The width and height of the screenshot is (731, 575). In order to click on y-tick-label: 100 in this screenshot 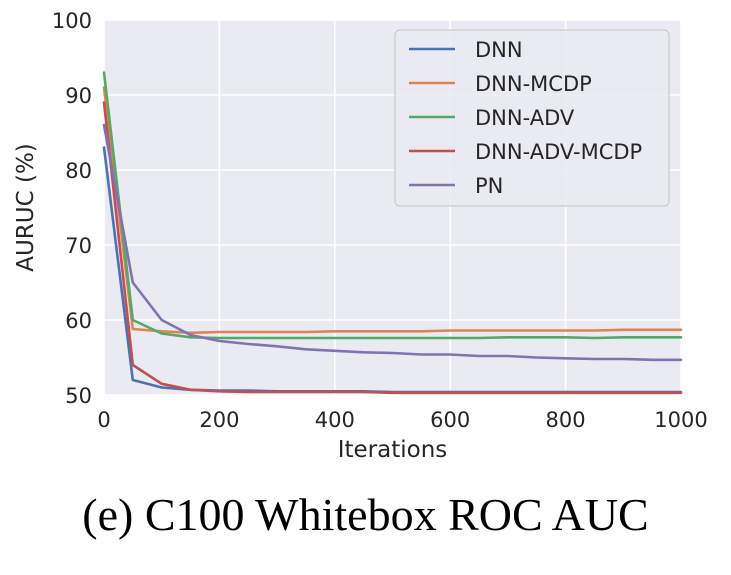, I will do `click(72, 21)`.